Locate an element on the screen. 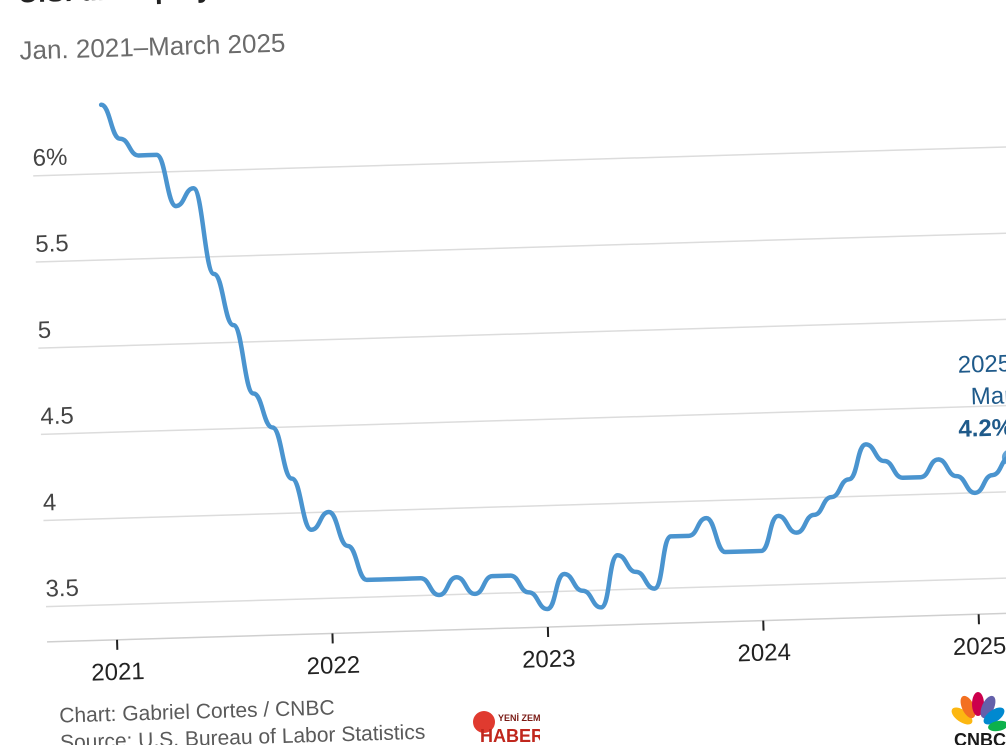  y-axis-labels: 3.5 4 4.5 5 5.5 6% is located at coordinates (55, 373).